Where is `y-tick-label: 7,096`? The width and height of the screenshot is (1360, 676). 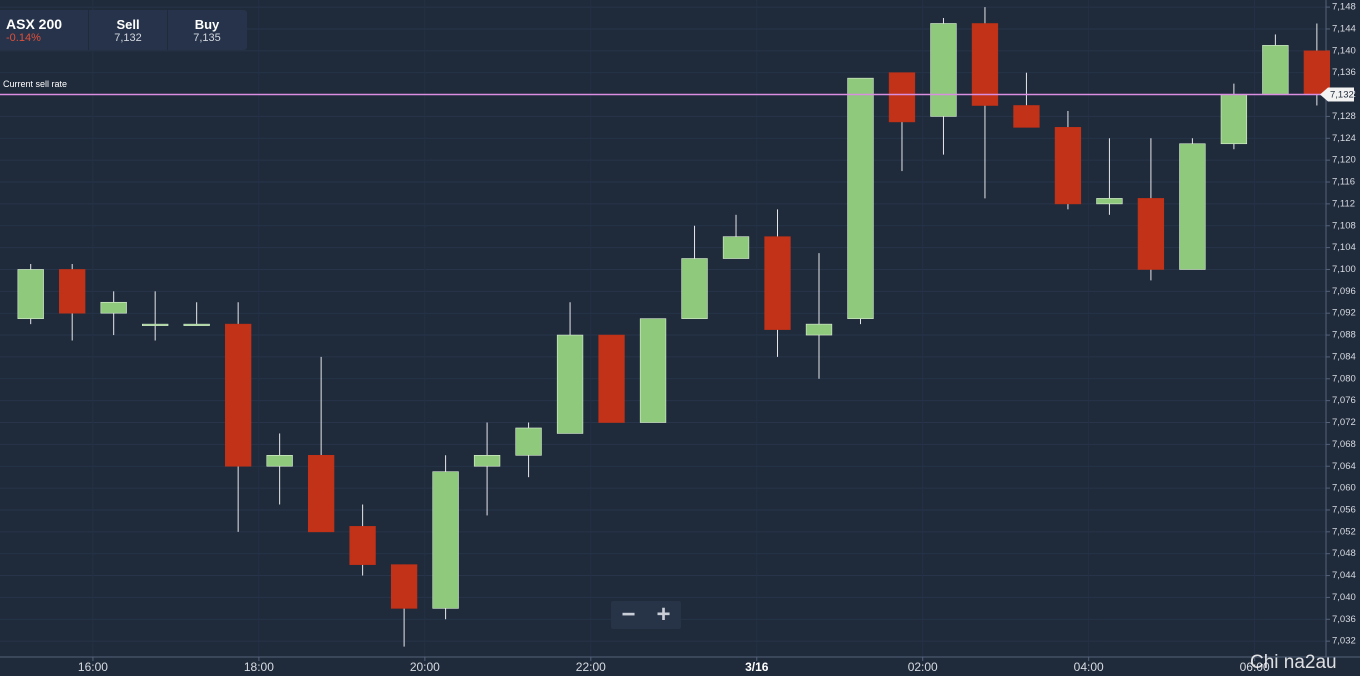 y-tick-label: 7,096 is located at coordinates (1344, 291).